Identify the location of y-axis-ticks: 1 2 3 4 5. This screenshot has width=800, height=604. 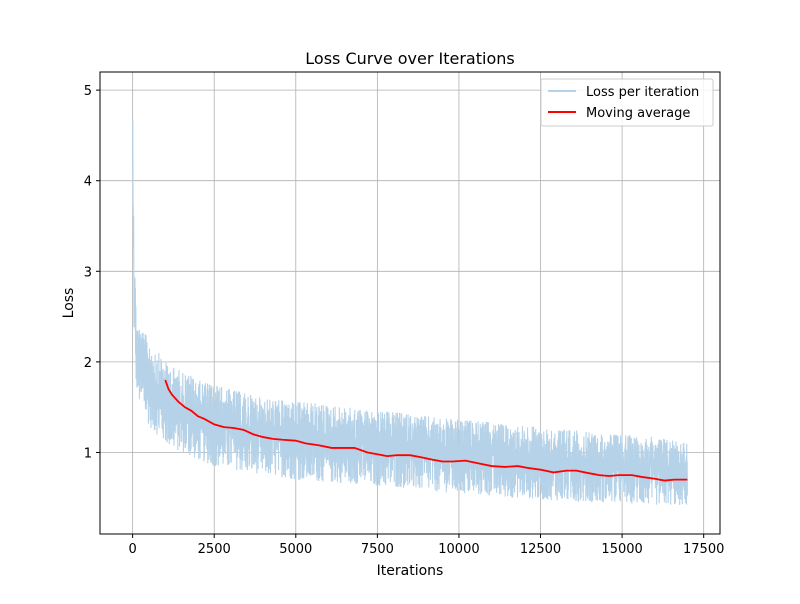
(92, 272).